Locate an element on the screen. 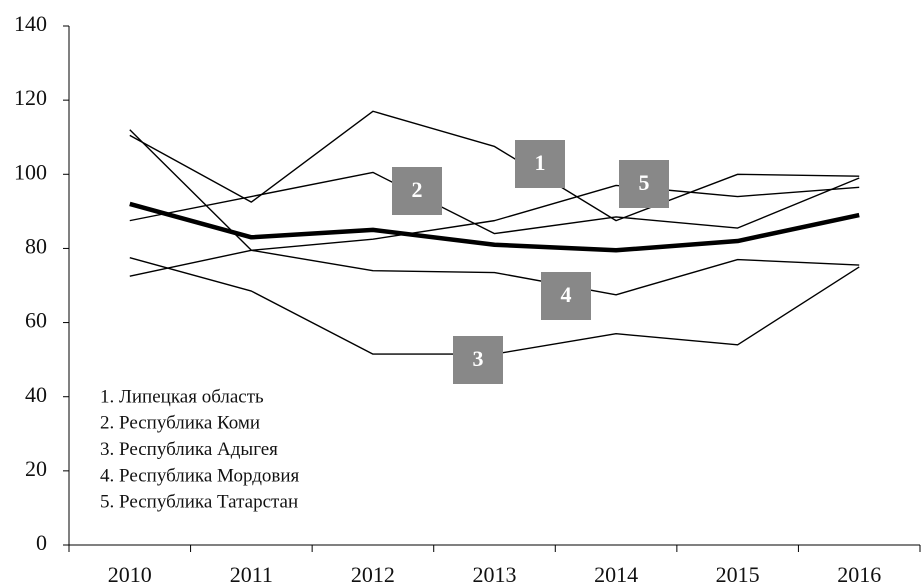 This screenshot has width=921, height=588. average-line is located at coordinates (494, 227).